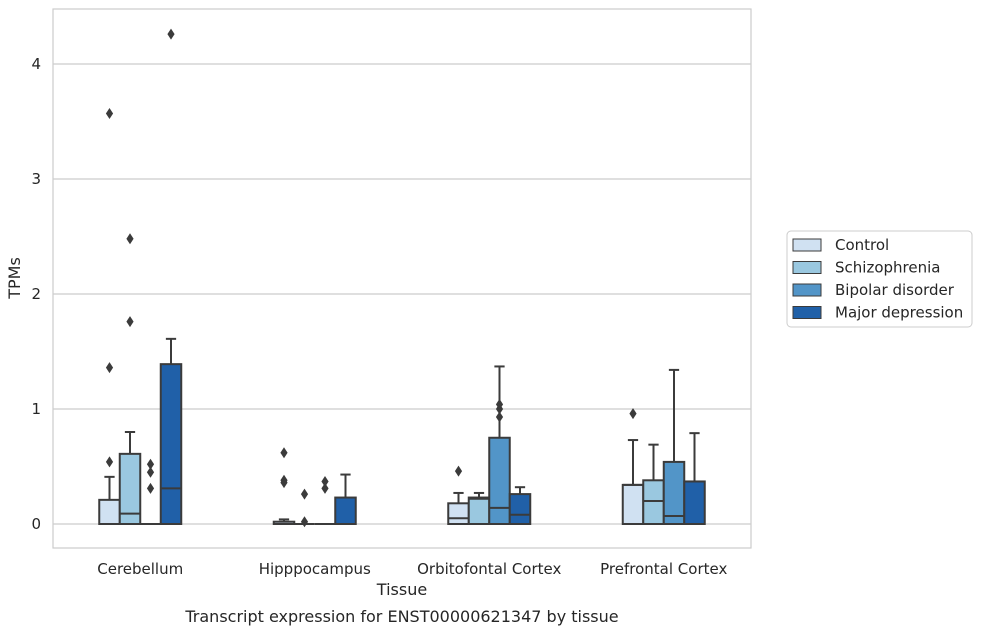 This screenshot has width=983, height=634. What do you see at coordinates (895, 290) in the screenshot?
I see `legend-label: Bipolar disorder` at bounding box center [895, 290].